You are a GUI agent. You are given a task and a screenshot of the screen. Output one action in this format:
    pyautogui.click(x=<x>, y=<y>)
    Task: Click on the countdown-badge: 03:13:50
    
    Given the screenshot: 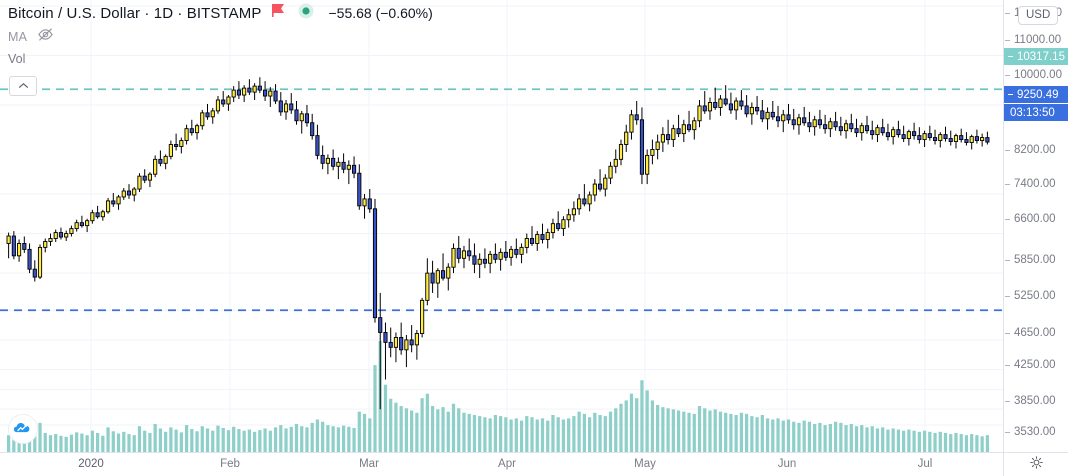 What is the action you would take?
    pyautogui.click(x=1036, y=112)
    